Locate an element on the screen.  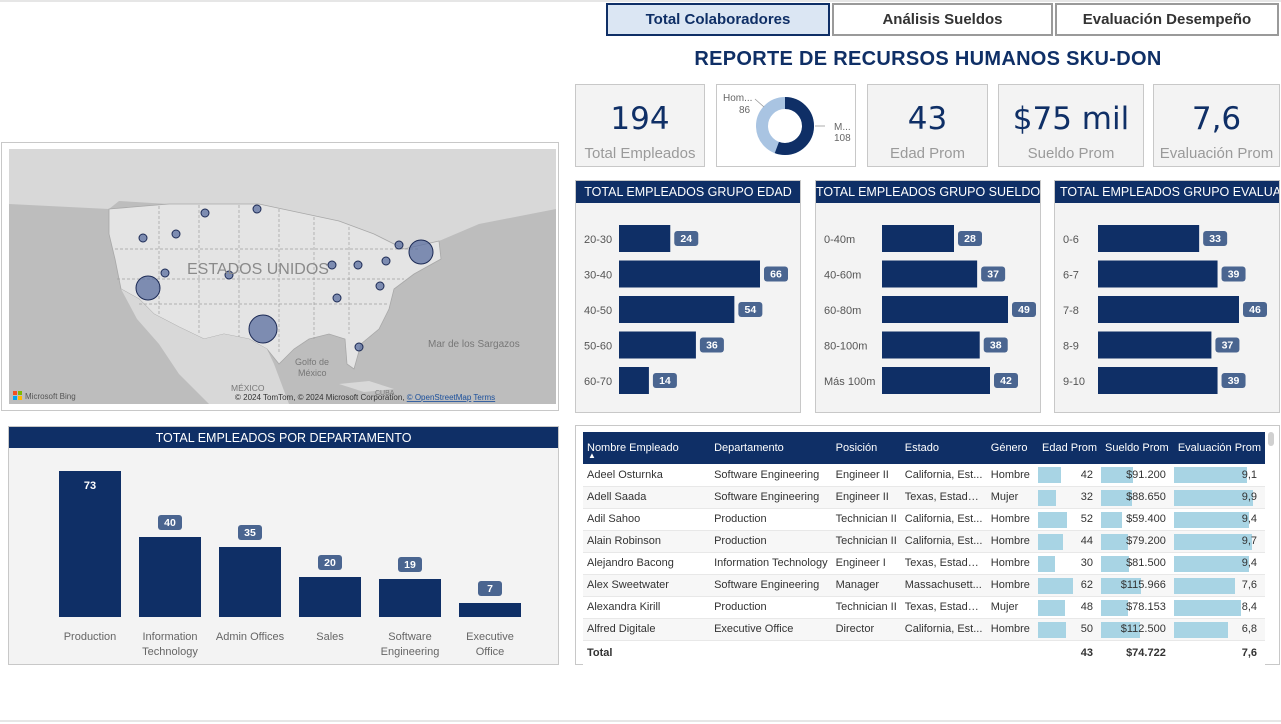
sort-ascending-icon: ▲ is located at coordinates (592, 455).